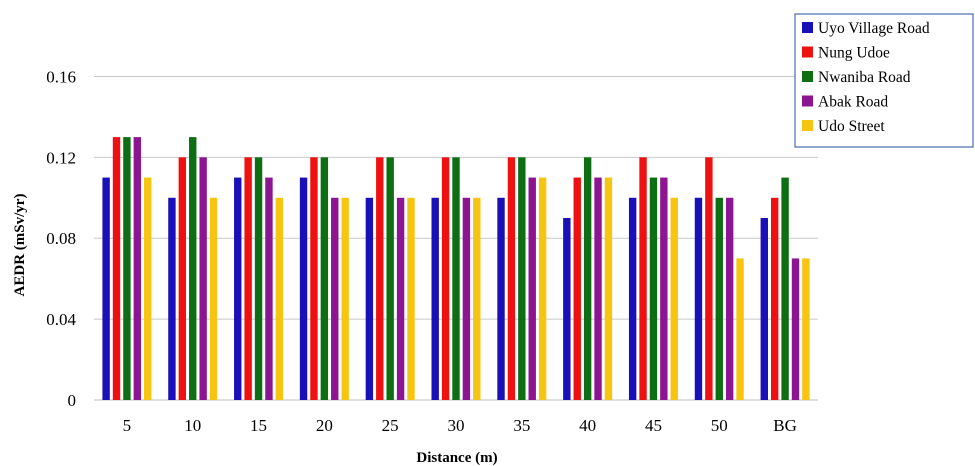 Image resolution: width=975 pixels, height=466 pixels. I want to click on legend-entry: Abak Road, so click(853, 102).